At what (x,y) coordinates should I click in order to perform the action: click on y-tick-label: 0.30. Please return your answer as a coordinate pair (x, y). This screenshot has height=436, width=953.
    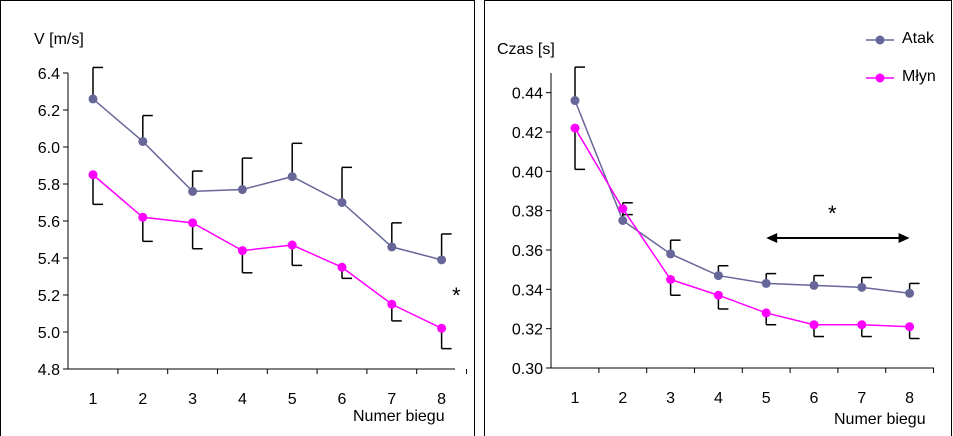
    Looking at the image, I should click on (527, 369).